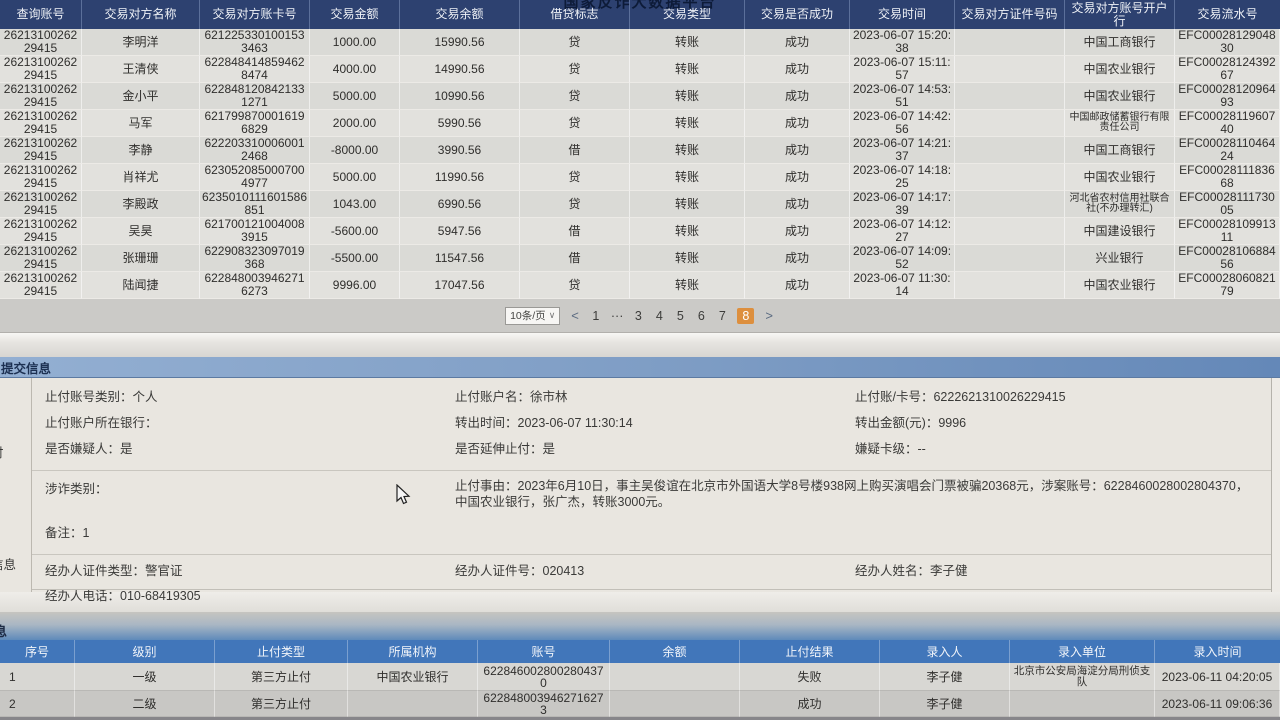 The width and height of the screenshot is (1280, 720). Describe the element at coordinates (769, 315) in the screenshot. I see `next-page-button: >` at that location.